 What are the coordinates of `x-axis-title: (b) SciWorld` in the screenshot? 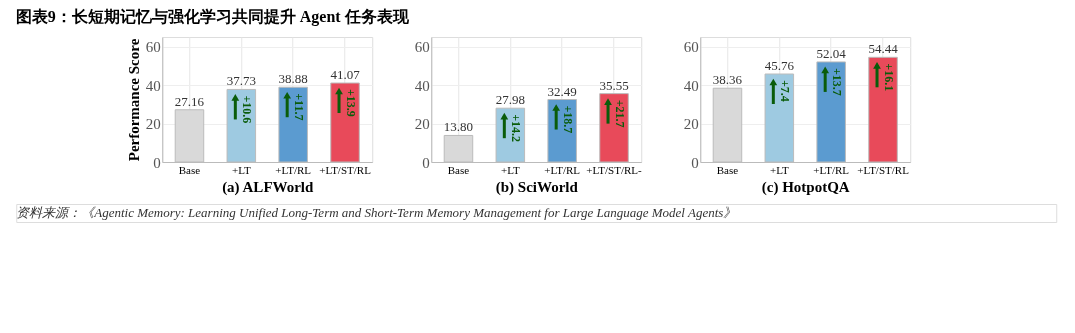 It's located at (537, 187).